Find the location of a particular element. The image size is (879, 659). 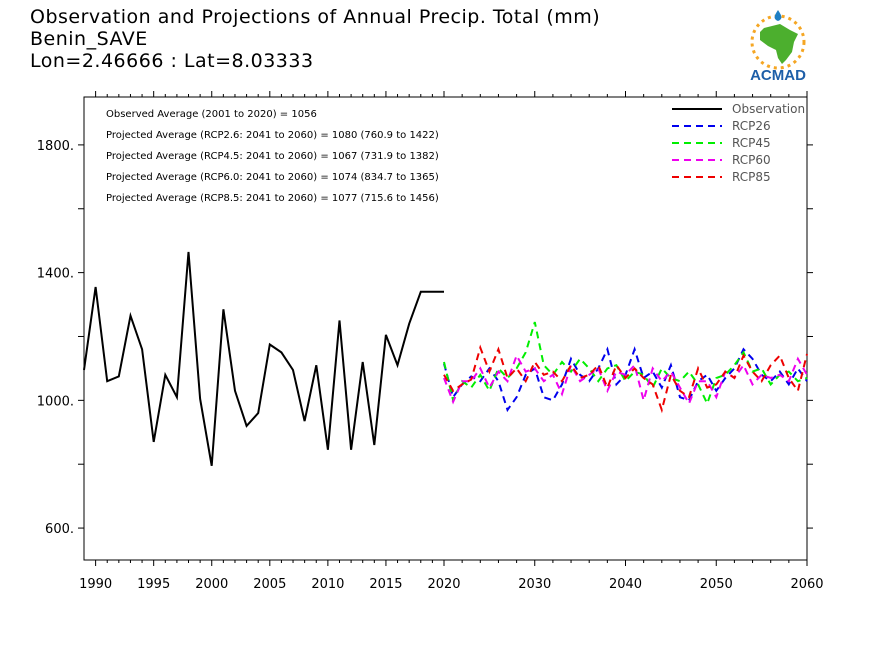

legend-label-observation: Observation is located at coordinates (768, 109).